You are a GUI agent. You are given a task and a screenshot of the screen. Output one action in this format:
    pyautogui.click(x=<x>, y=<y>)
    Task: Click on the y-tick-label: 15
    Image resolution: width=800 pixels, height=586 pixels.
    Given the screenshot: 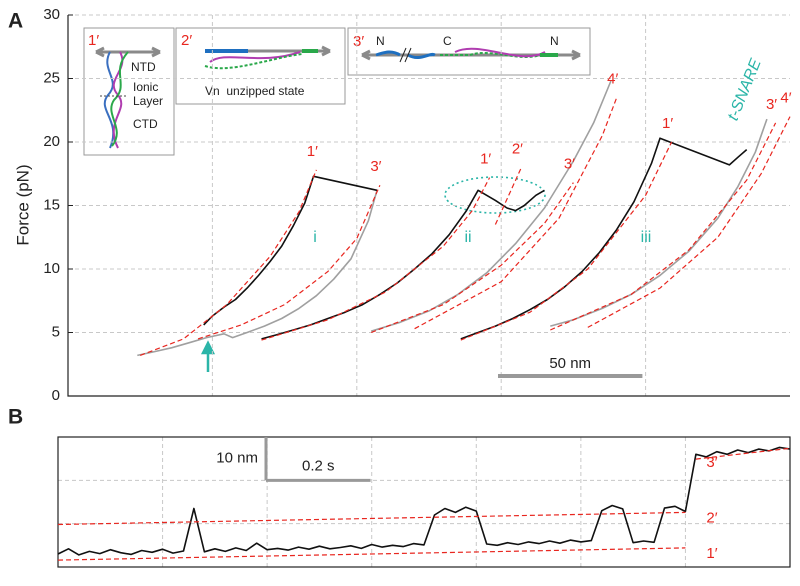 What is the action you would take?
    pyautogui.click(x=51, y=204)
    